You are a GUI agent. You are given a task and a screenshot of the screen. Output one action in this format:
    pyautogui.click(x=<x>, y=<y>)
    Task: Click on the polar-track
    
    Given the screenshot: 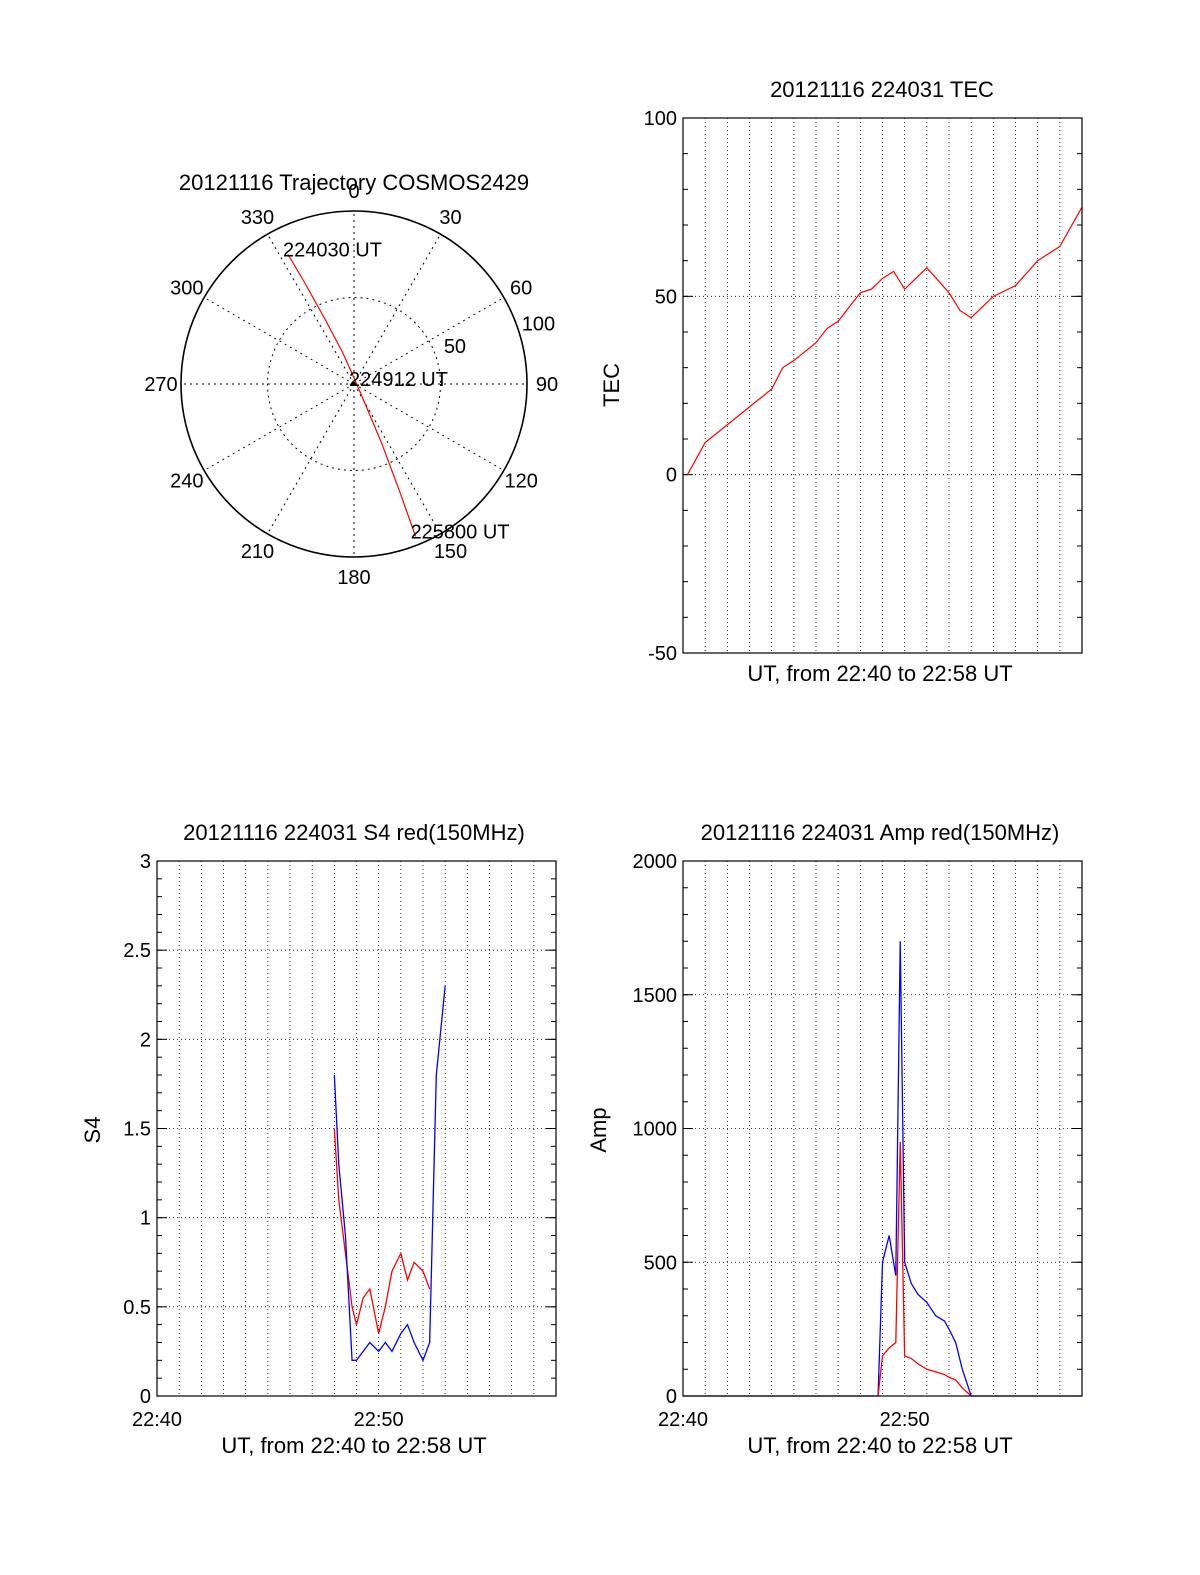 What is the action you would take?
    pyautogui.click(x=352, y=395)
    